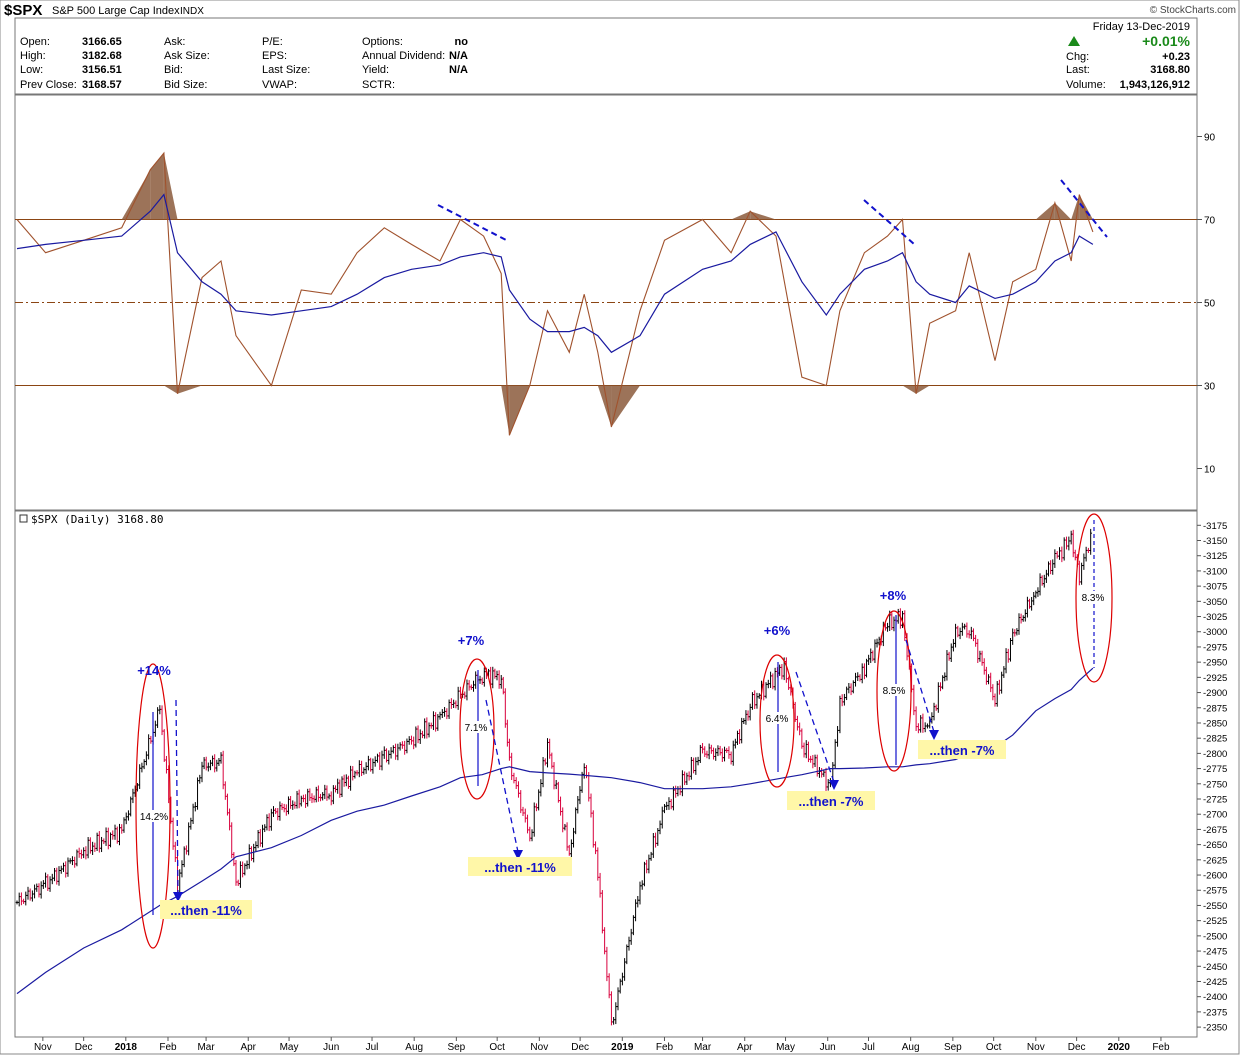 The width and height of the screenshot is (1240, 1060). What do you see at coordinates (1210, 387) in the screenshot?
I see `rsi-tick-label: 30` at bounding box center [1210, 387].